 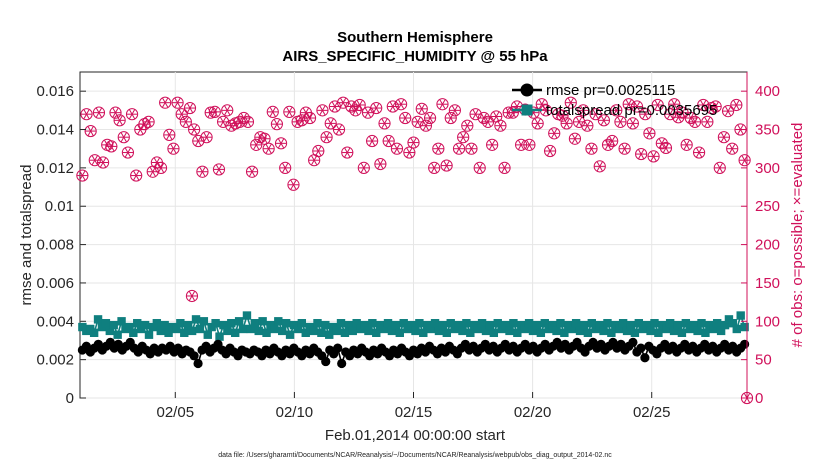 What do you see at coordinates (295, 412) in the screenshot?
I see `x-tick-label: 02/10` at bounding box center [295, 412].